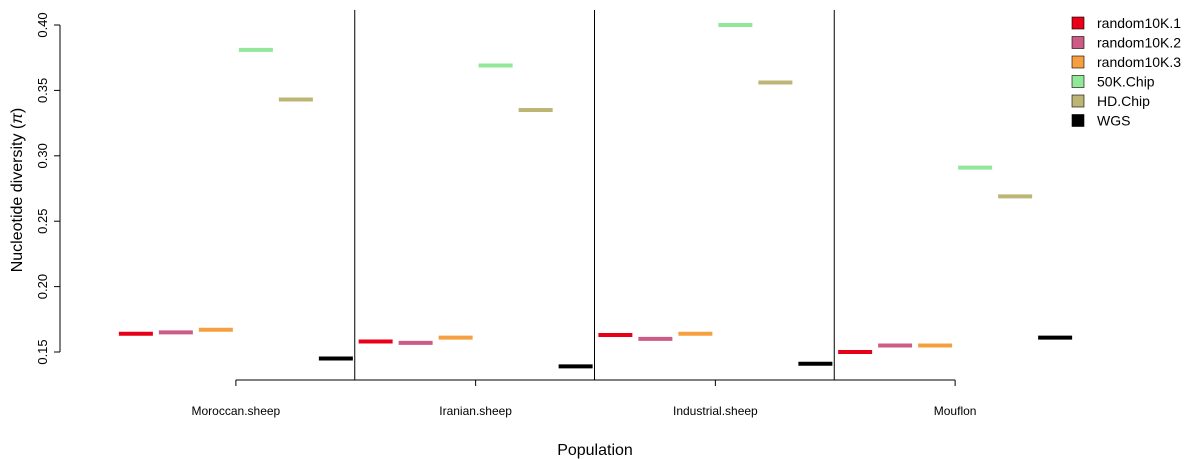 Image resolution: width=1203 pixels, height=459 pixels. I want to click on y-axis-title-suffix: ), so click(17, 110).